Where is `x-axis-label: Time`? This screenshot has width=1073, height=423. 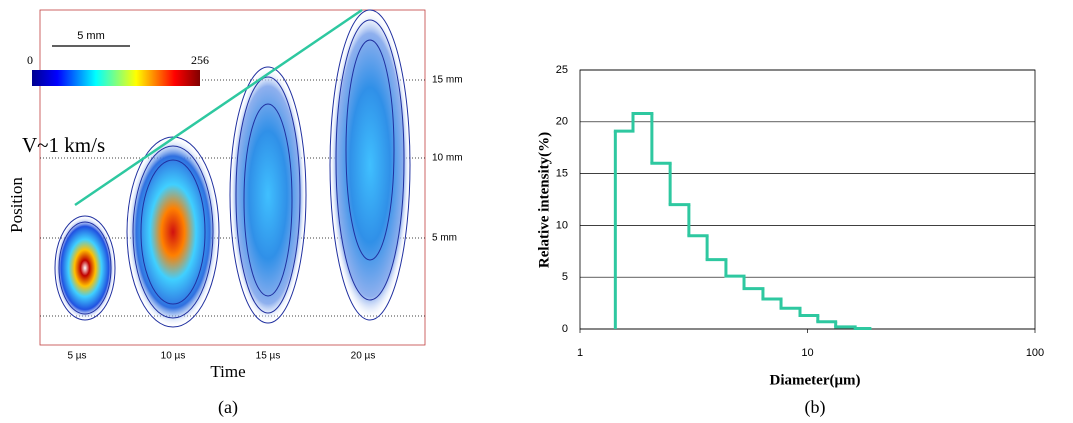
x-axis-label: Time is located at coordinates (227, 371).